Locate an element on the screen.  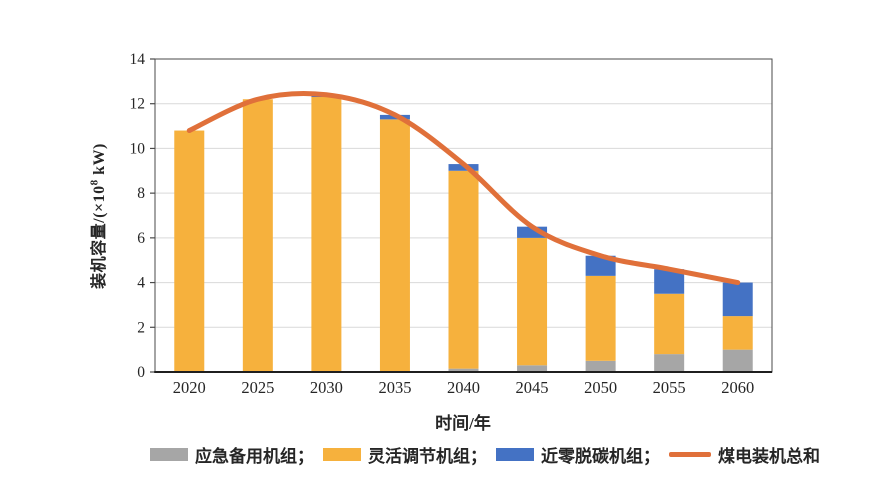
legend-item-3: 煤电装机总和 is located at coordinates (744, 454).